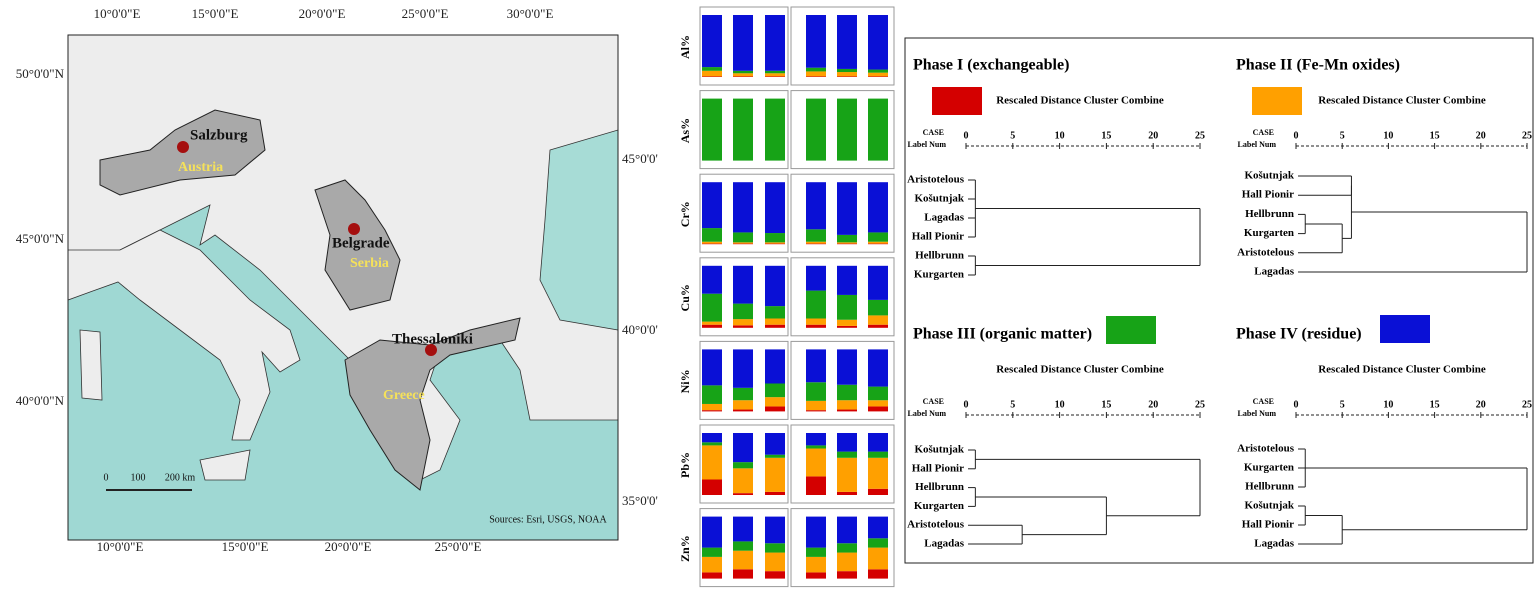 This screenshot has width=1535, height=591. What do you see at coordinates (530, 13) in the screenshot?
I see `longitude-label: 30°0'0"E` at bounding box center [530, 13].